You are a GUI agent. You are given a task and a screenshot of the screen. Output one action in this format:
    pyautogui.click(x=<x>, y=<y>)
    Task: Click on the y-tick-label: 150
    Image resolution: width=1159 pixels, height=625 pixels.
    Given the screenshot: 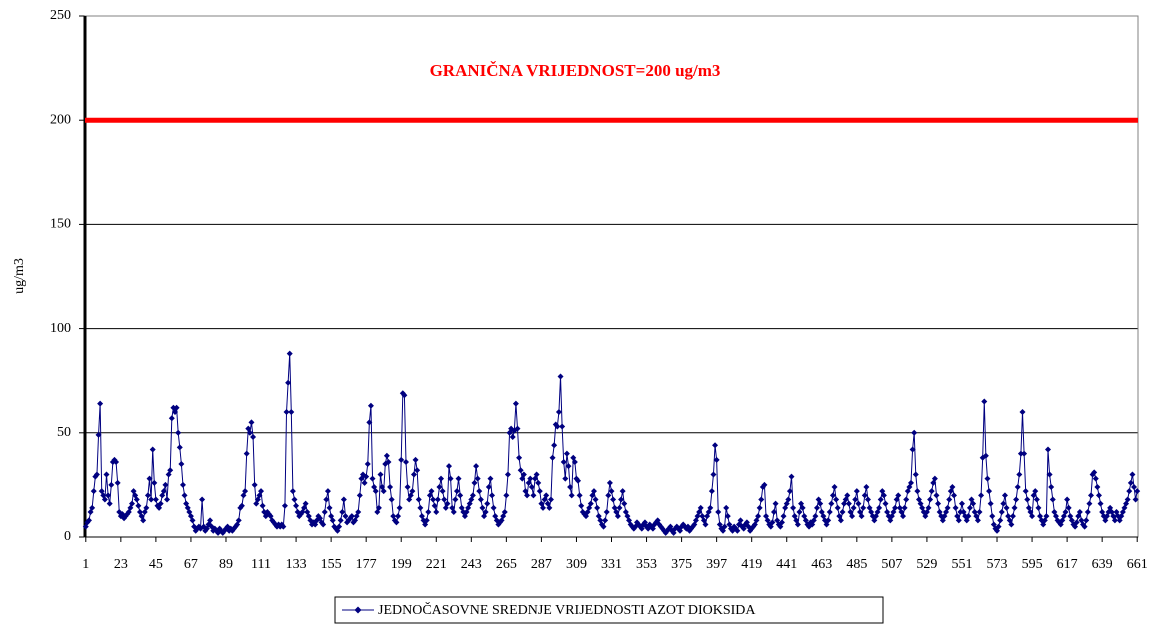 What is the action you would take?
    pyautogui.click(x=60, y=224)
    